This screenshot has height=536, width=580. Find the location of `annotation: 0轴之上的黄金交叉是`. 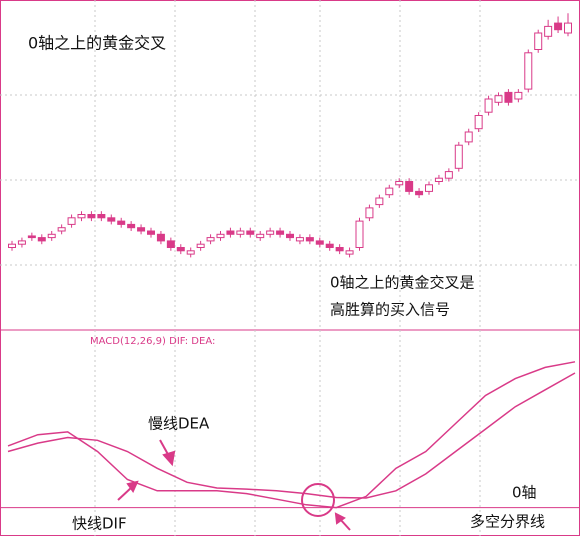

annotation: 0轴之上的黄金交叉是 is located at coordinates (402, 283).